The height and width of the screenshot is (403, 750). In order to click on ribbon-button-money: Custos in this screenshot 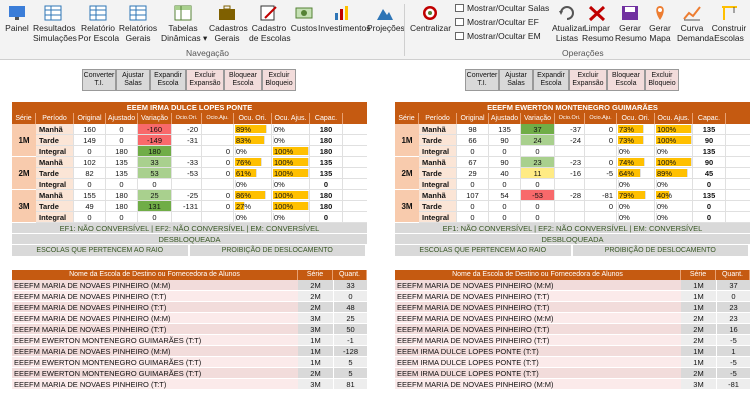, I will do `click(304, 17)`.